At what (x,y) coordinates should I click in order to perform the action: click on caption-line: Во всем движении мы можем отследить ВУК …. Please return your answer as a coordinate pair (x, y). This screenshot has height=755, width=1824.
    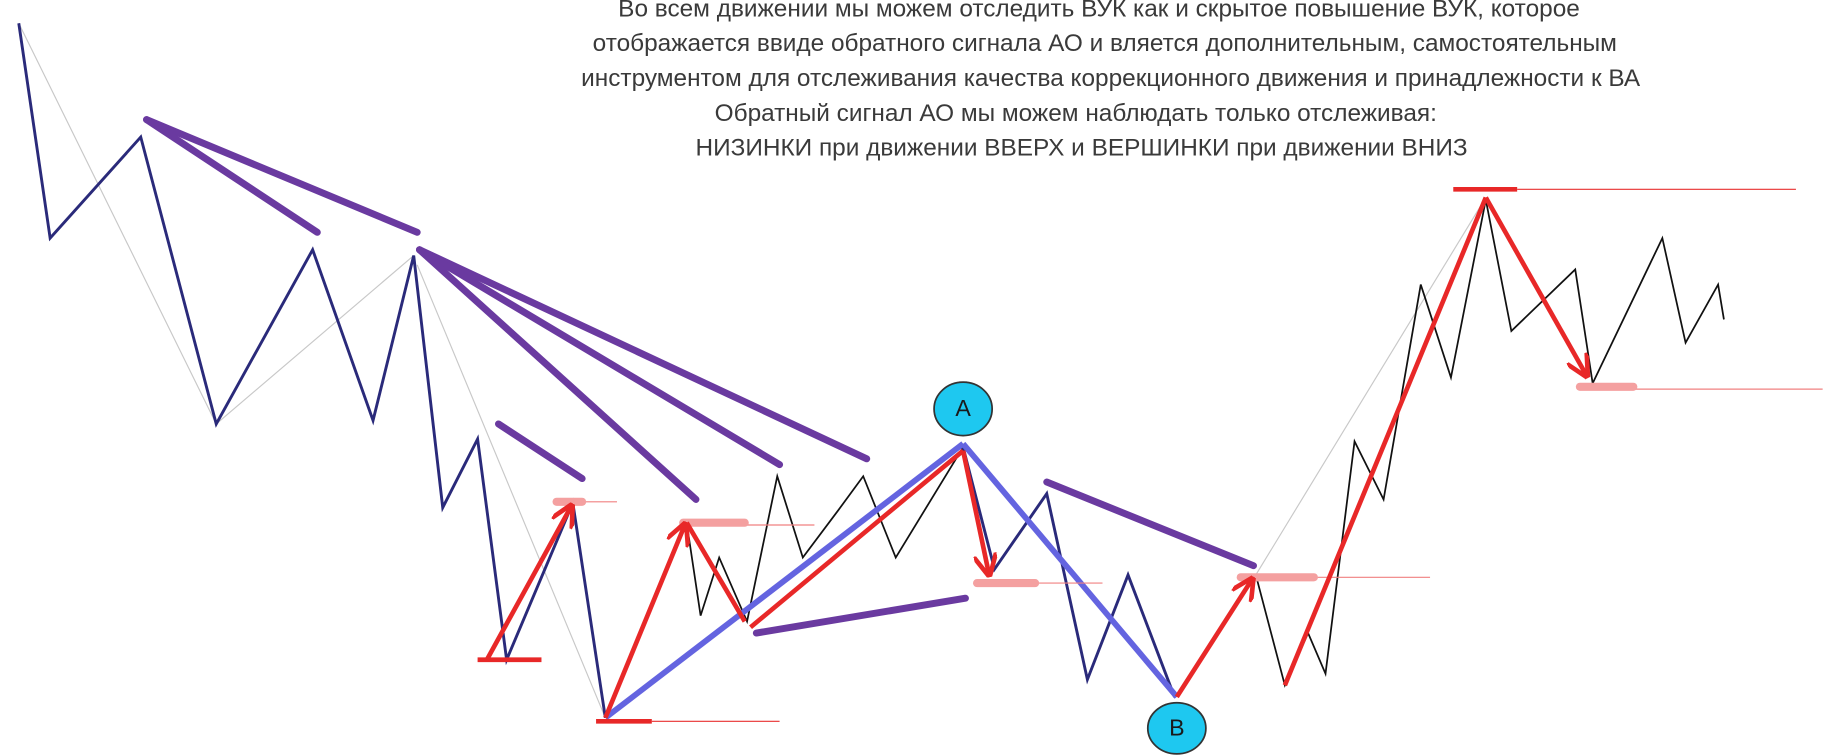
    Looking at the image, I should click on (1099, 11).